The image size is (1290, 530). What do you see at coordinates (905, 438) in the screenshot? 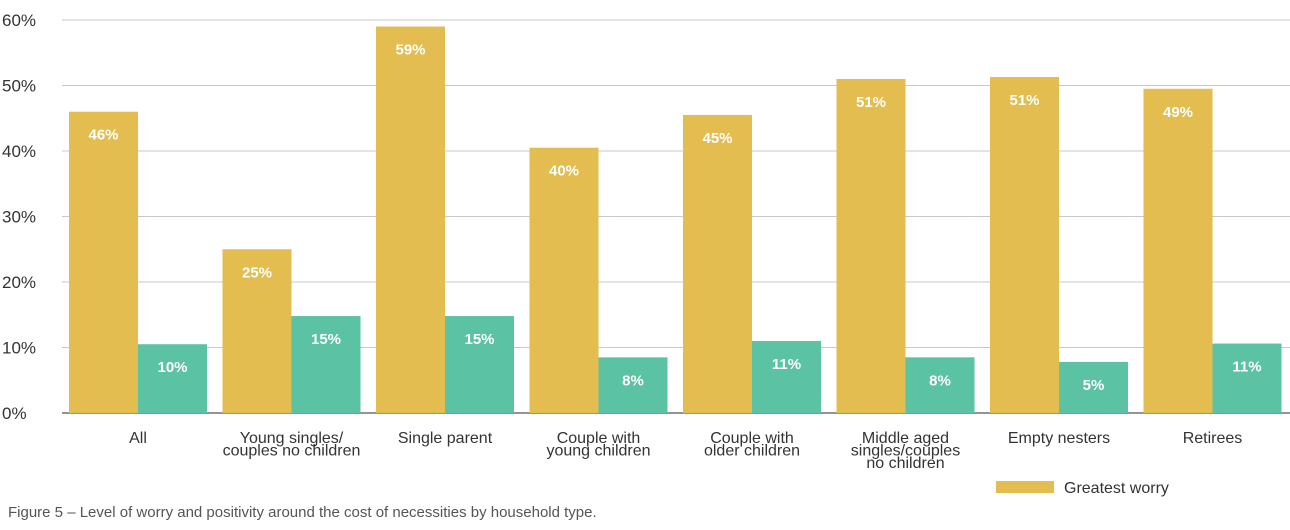
I see `category-label: Middle aged` at bounding box center [905, 438].